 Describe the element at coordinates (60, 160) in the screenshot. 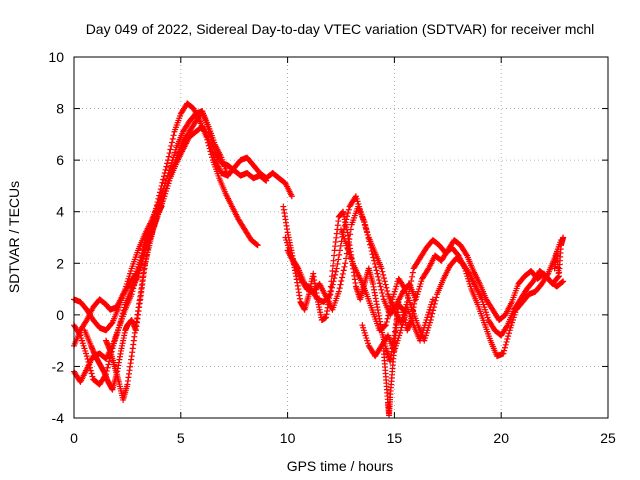

I see `y-tick-label: 6` at that location.